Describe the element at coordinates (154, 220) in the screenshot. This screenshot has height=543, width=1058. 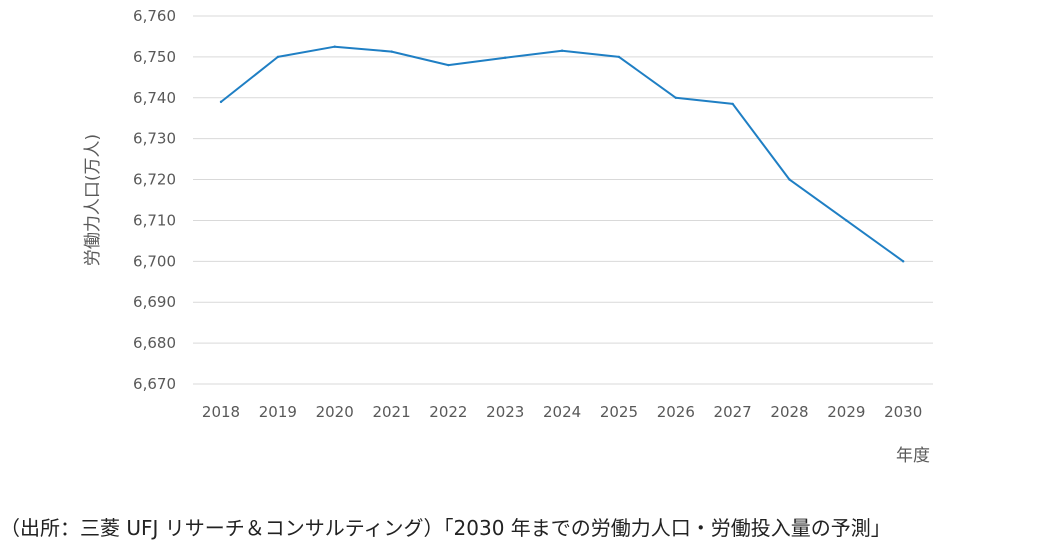
I see `y-tick-label: 6,710` at that location.